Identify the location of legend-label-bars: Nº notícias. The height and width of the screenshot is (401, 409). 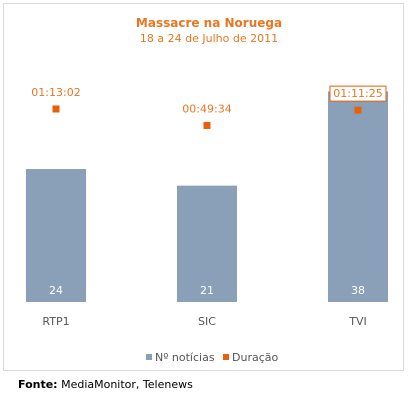
(185, 357).